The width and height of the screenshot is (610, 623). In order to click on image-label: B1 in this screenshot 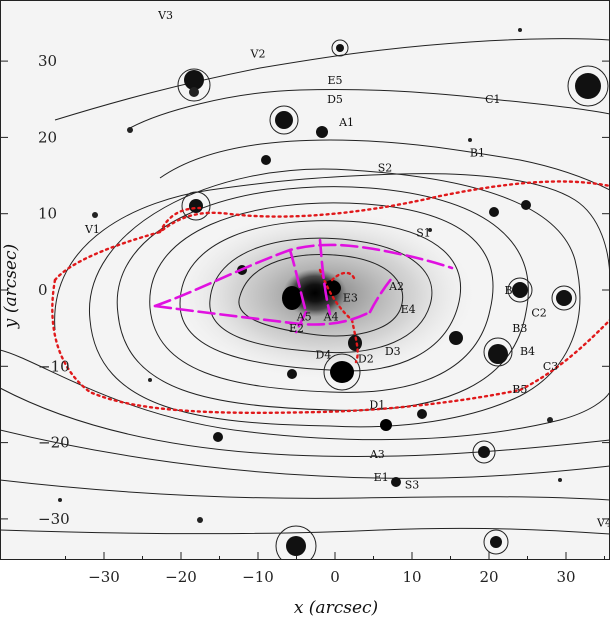, I will do `click(477, 152)`.